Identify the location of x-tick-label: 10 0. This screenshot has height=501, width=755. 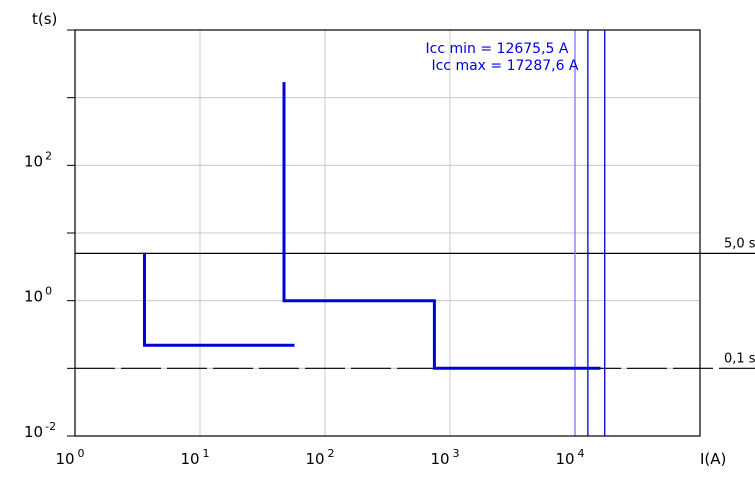
(69, 457).